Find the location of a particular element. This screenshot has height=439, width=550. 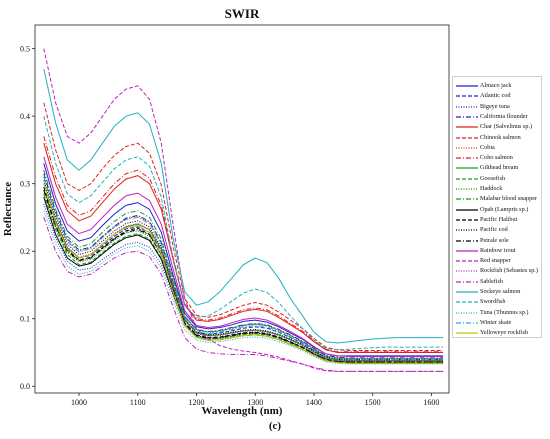

legend-item-12: Opah (Lampris sp.) is located at coordinates (498, 210).